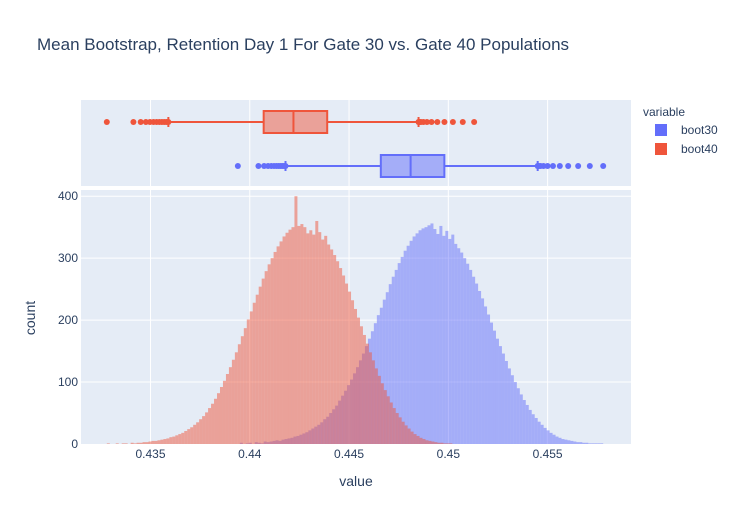  Describe the element at coordinates (661, 149) in the screenshot. I see `legend-swatch-boot40` at that location.